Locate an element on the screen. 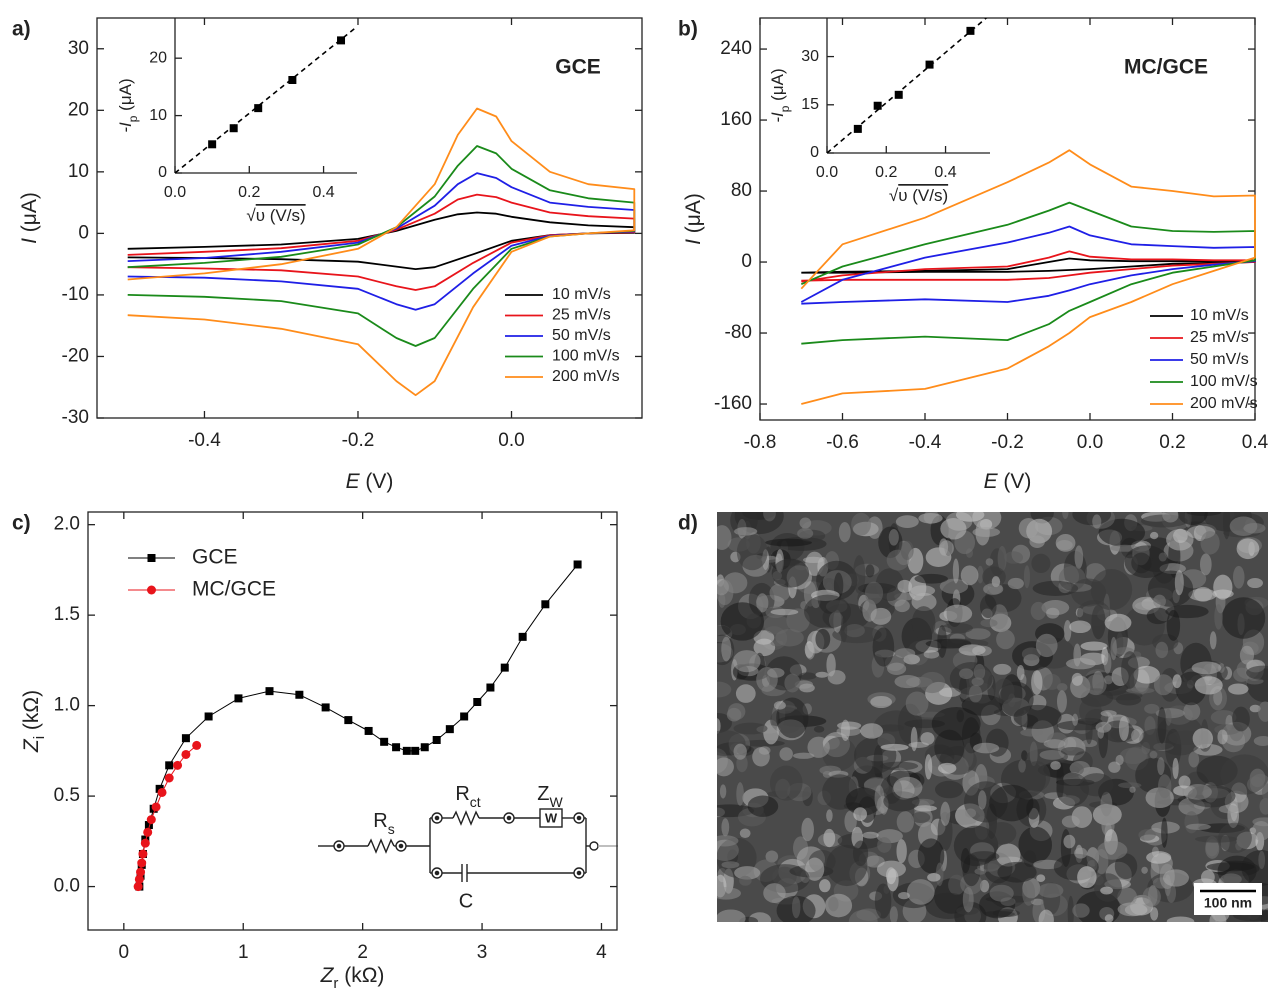 This screenshot has height=993, width=1269. x-axis-label: Zr (kΩ) is located at coordinates (352, 978).